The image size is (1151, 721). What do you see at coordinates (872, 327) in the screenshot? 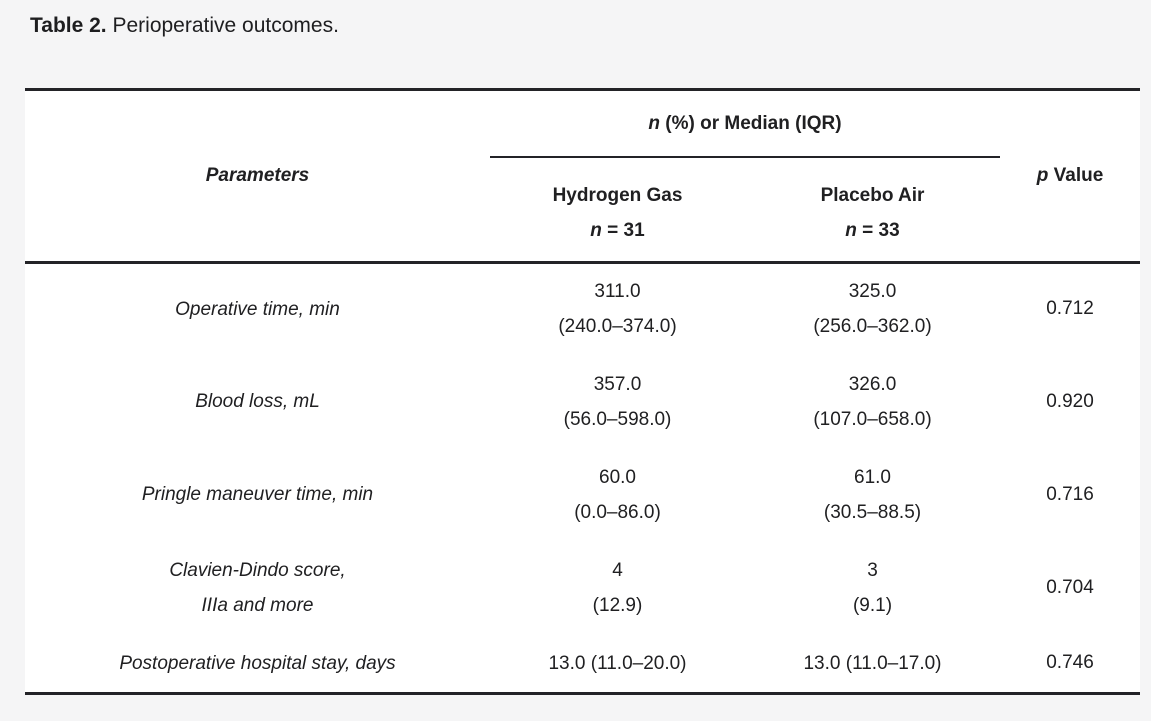
I see `iqr-value: (256.0–362.0)` at bounding box center [872, 327].